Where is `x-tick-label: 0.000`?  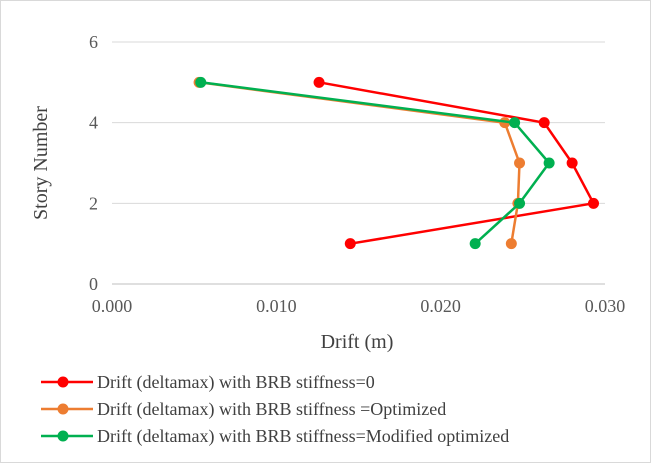
x-tick-label: 0.000 is located at coordinates (112, 306).